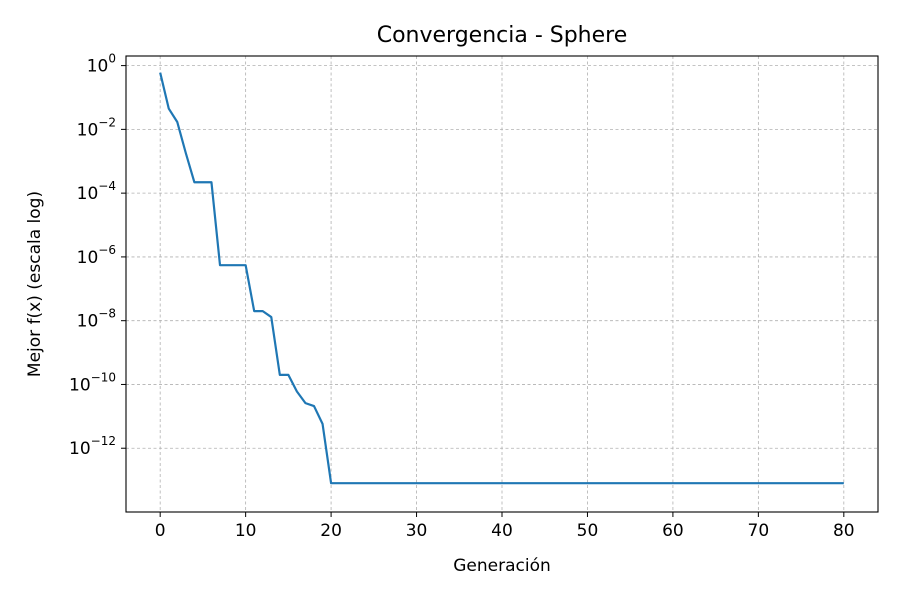 The image size is (900, 600). I want to click on y-tick-label: 10⁻⁸, so click(96, 319).